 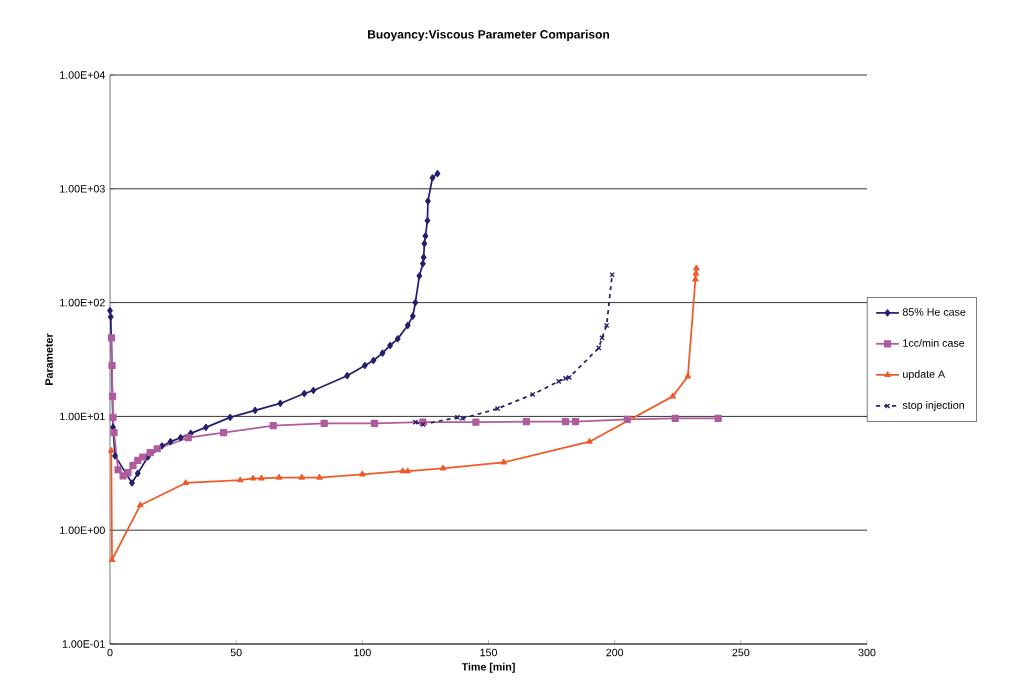 What do you see at coordinates (82, 302) in the screenshot?
I see `y-tick-label: 1.00E+02` at bounding box center [82, 302].